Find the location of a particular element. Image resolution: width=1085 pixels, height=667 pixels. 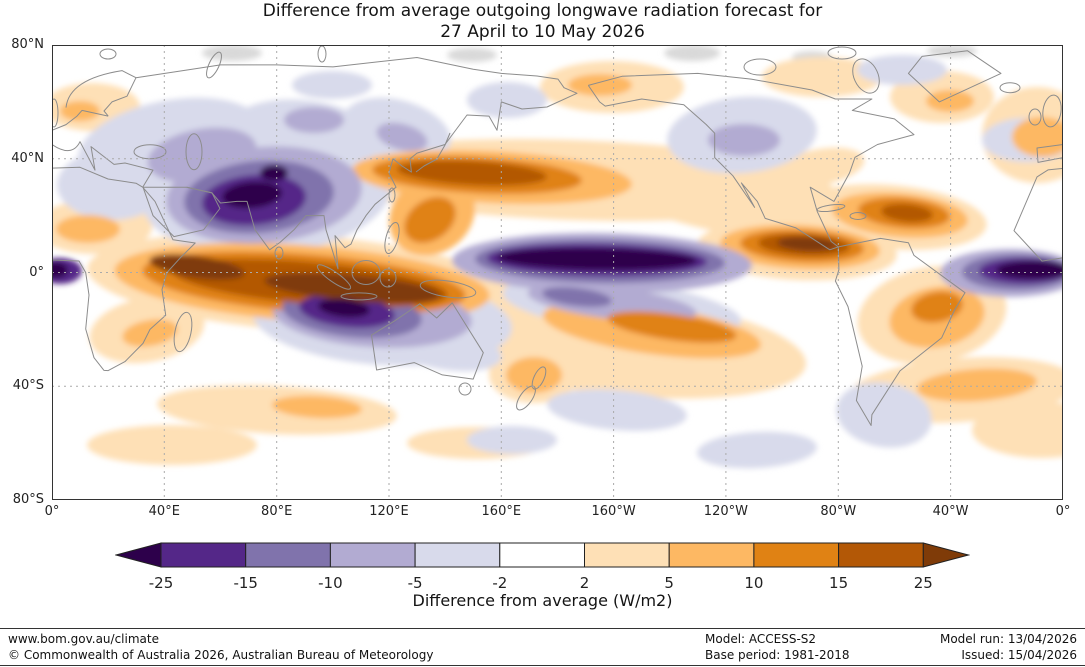

coastline-ellesmere-island is located at coordinates (842, 53).